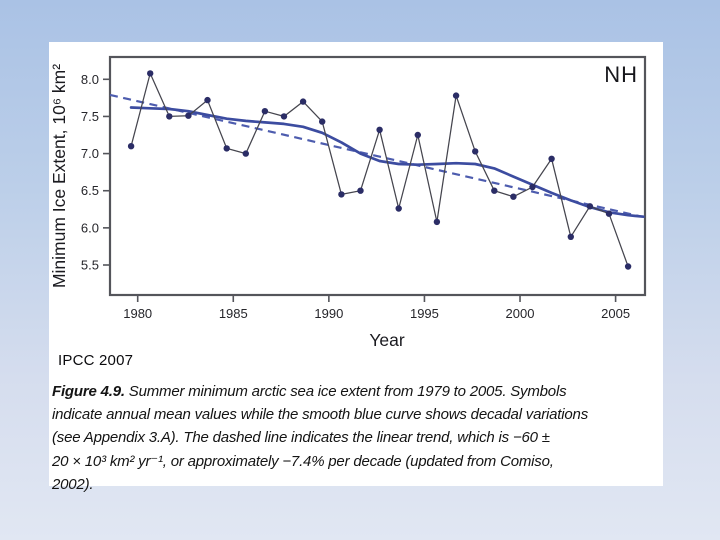 This screenshot has height=540, width=720. I want to click on x-tick-label: 2005, so click(615, 313).